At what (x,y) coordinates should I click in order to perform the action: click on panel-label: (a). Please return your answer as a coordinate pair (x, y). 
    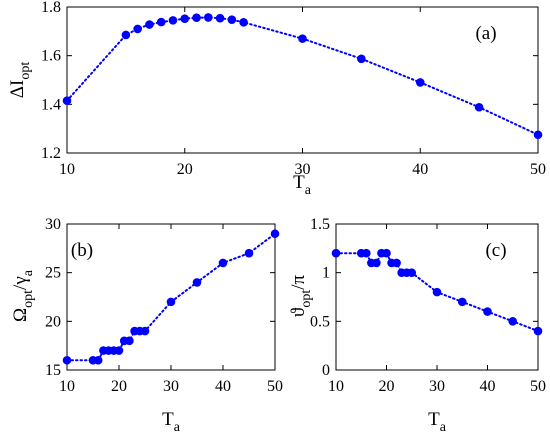
    Looking at the image, I should click on (485, 33).